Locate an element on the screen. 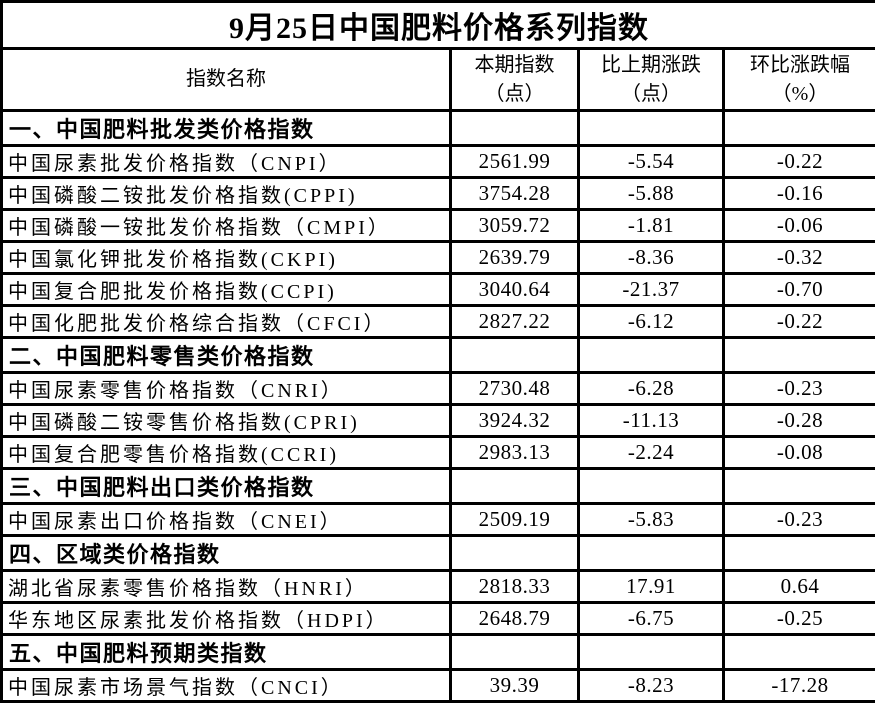  table-row: 中国氯化钾批发价格指数(CKPI) 2639.79 -8.36 -0.32 is located at coordinates (437, 257).